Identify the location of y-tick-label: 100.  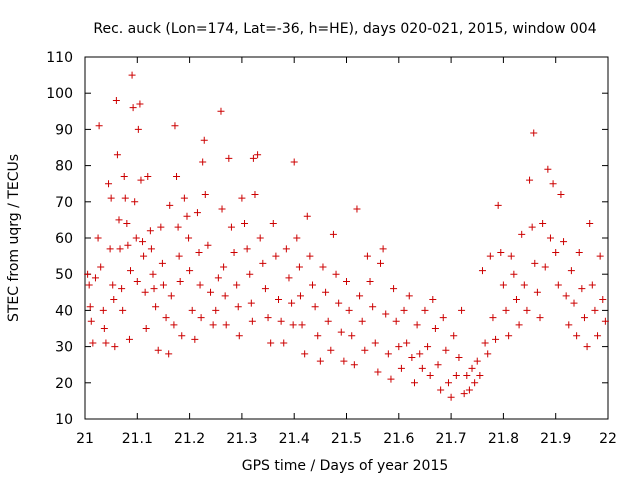
(59, 94).